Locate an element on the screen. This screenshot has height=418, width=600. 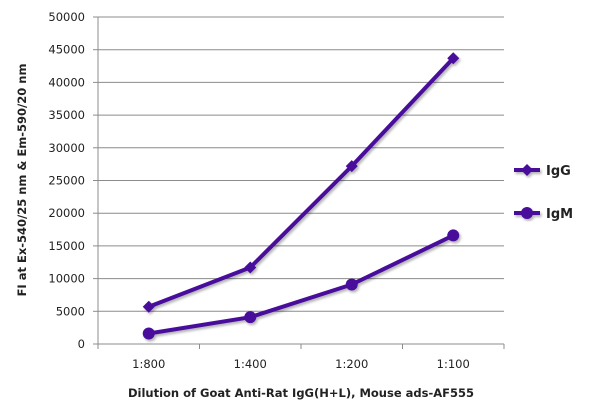
y-tick-label: 5000 is located at coordinates (70, 311).